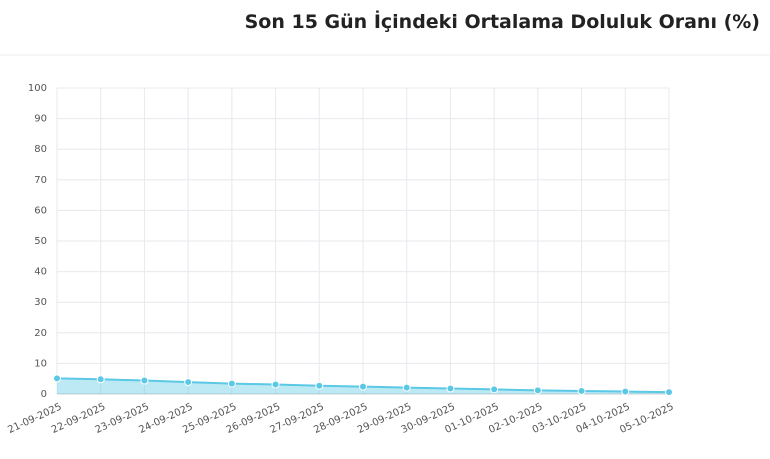 This screenshot has height=459, width=770. Describe the element at coordinates (40, 302) in the screenshot. I see `y-tick-label: 30` at that location.